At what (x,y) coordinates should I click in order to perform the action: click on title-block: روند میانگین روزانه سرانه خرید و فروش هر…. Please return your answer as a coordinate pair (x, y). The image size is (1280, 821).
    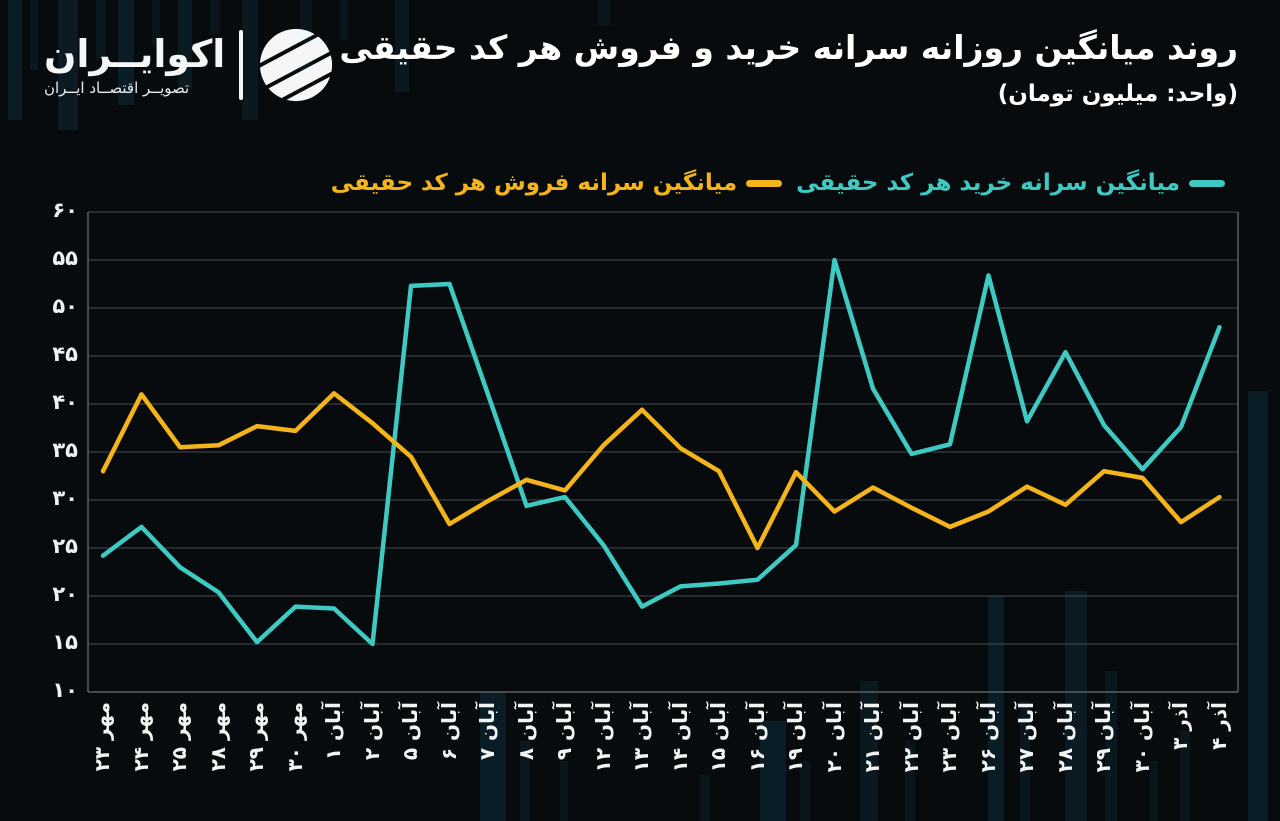
    Looking at the image, I should click on (788, 67).